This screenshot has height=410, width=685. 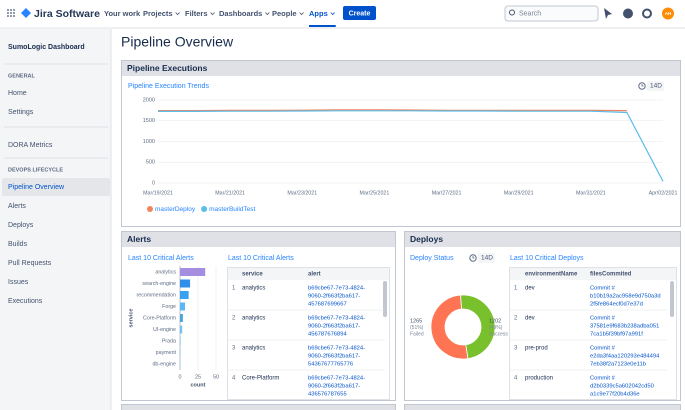 I want to click on panel-header, so click(x=258, y=239).